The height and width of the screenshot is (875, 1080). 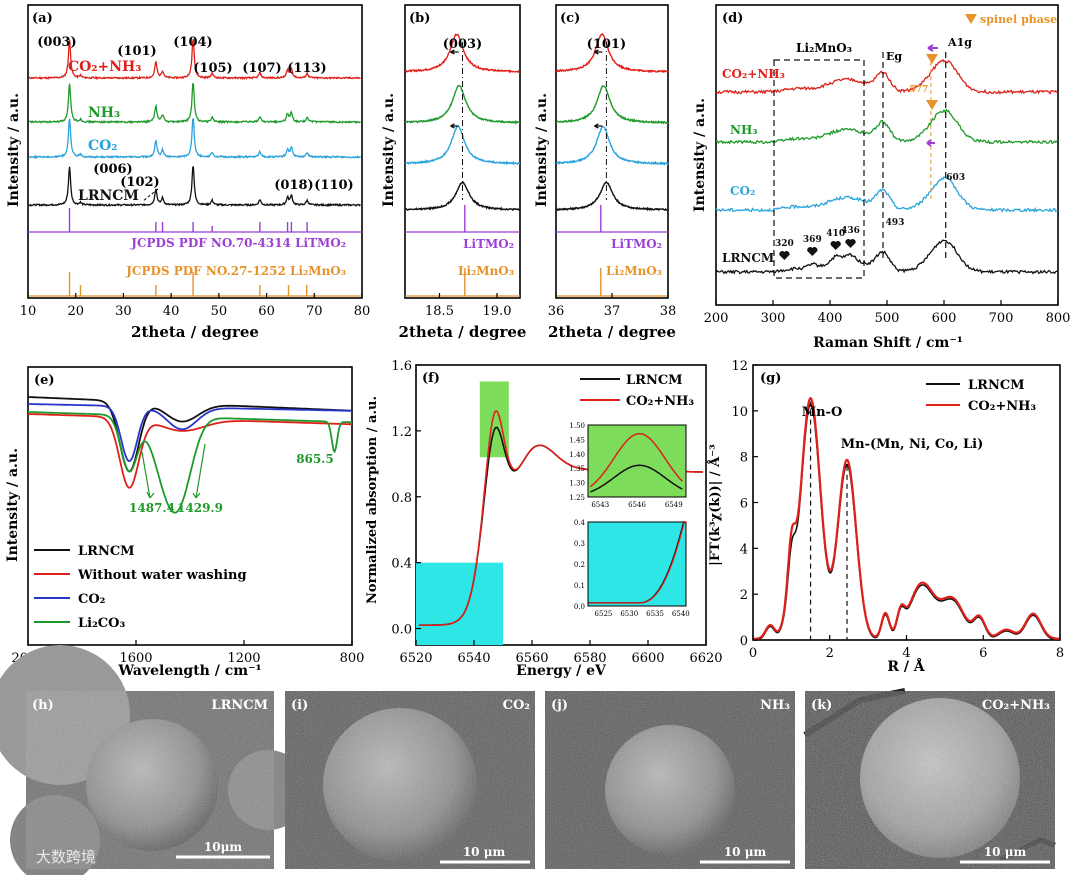 What do you see at coordinates (239, 705) in the screenshot?
I see `sem-title: LRNCM` at bounding box center [239, 705].